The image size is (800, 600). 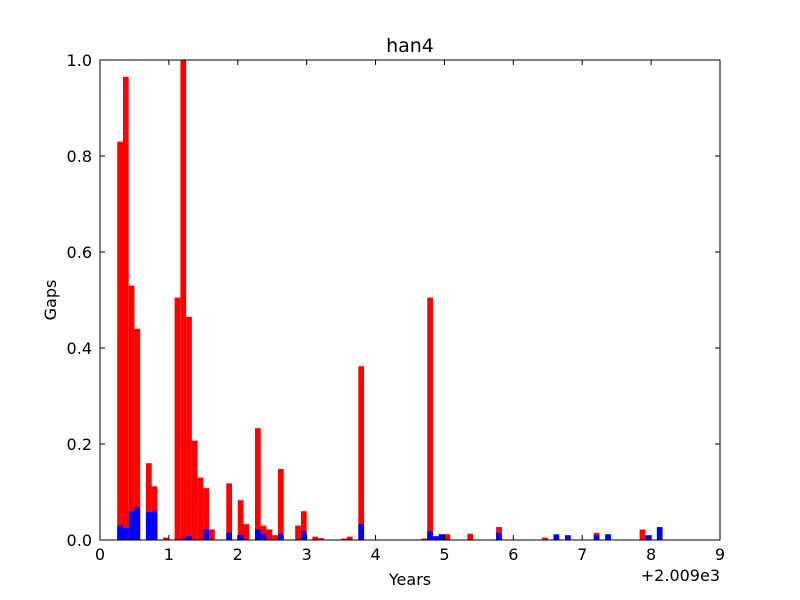 What do you see at coordinates (409, 579) in the screenshot?
I see `x-axis-label: Years` at bounding box center [409, 579].